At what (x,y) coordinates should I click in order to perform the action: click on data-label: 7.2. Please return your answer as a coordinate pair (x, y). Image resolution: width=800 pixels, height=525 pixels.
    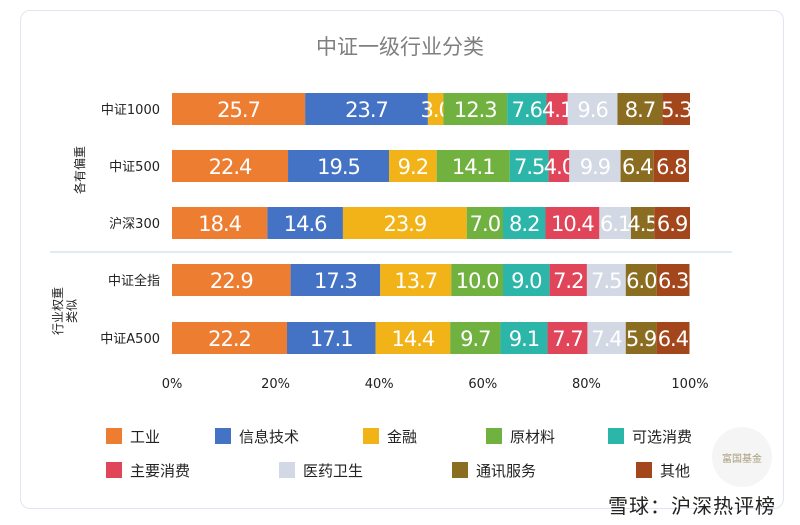
    Looking at the image, I should click on (568, 281).